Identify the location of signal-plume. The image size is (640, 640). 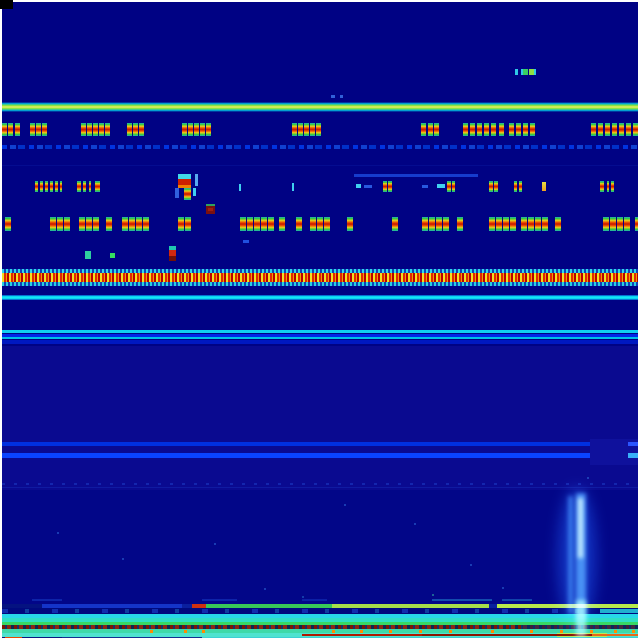
(570, 555).